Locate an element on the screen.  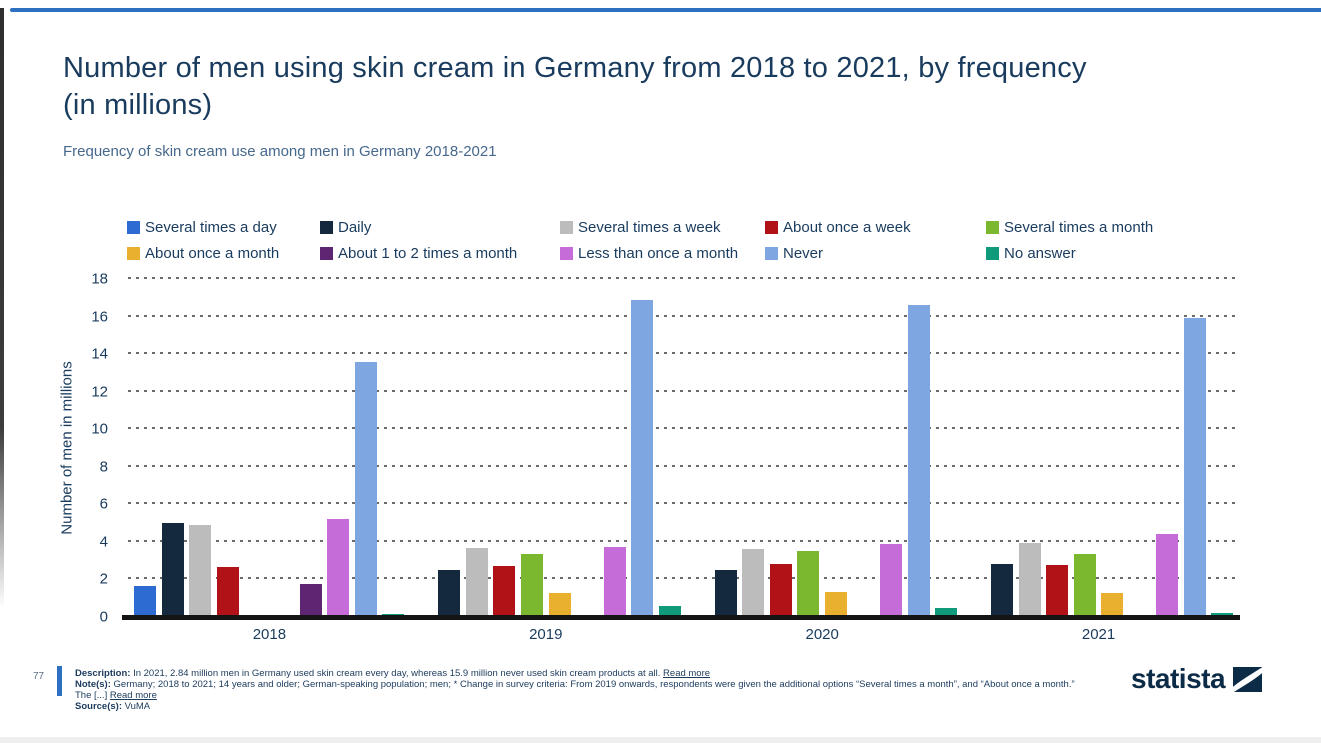
legend-item: About once a week is located at coordinates (875, 227).